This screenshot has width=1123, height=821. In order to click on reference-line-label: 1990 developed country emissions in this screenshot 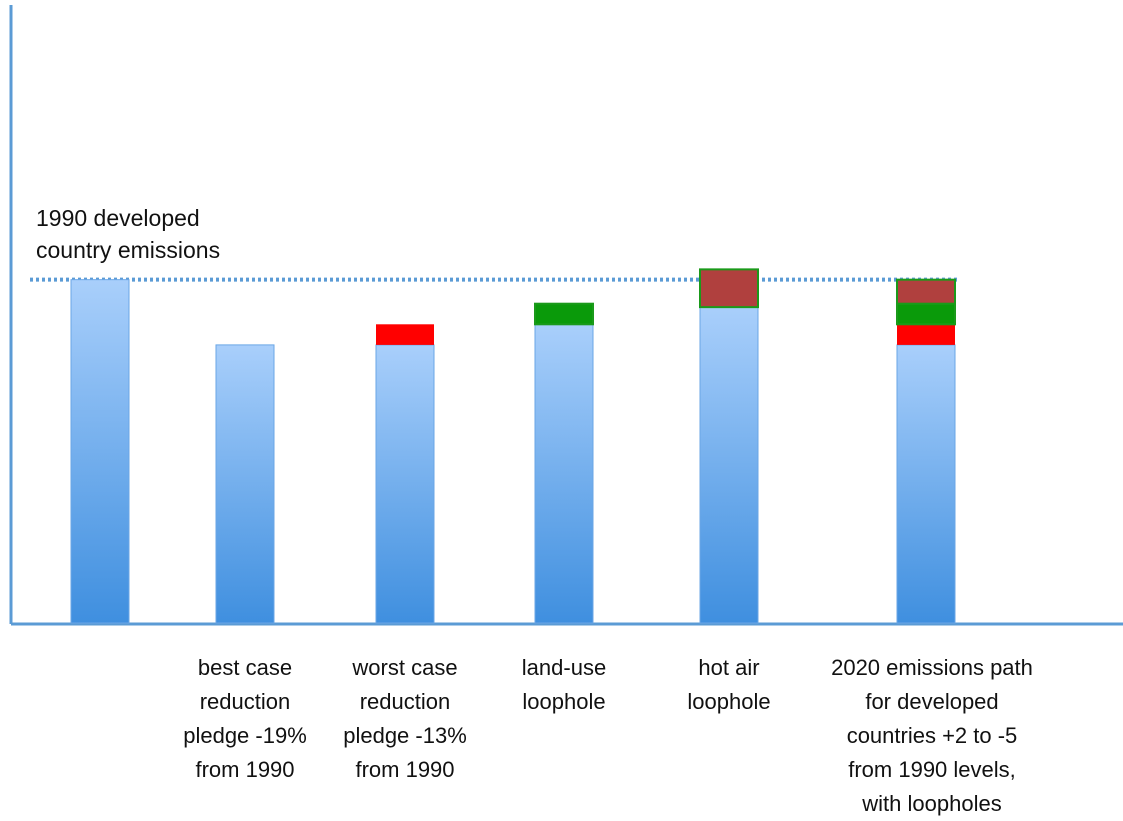, I will do `click(128, 234)`.